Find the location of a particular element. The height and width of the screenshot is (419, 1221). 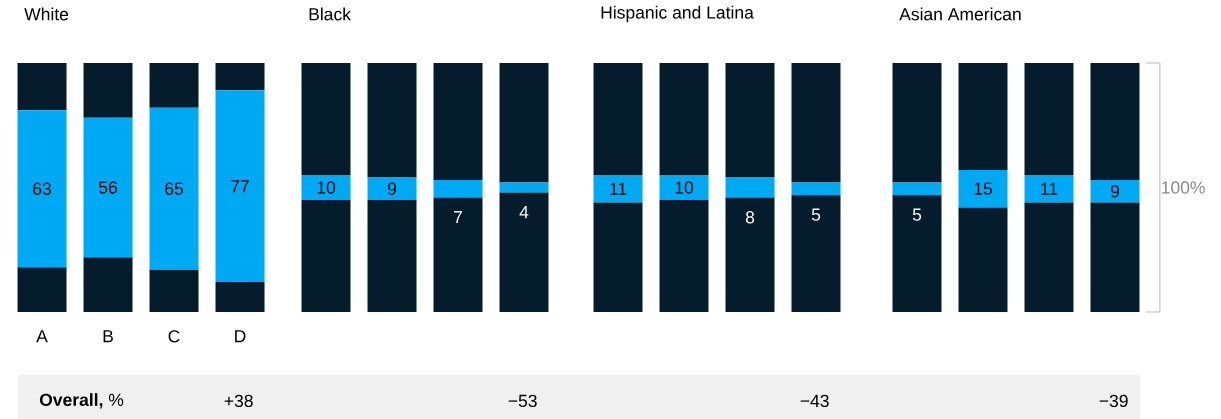

x-tick-label: B is located at coordinates (108, 336).